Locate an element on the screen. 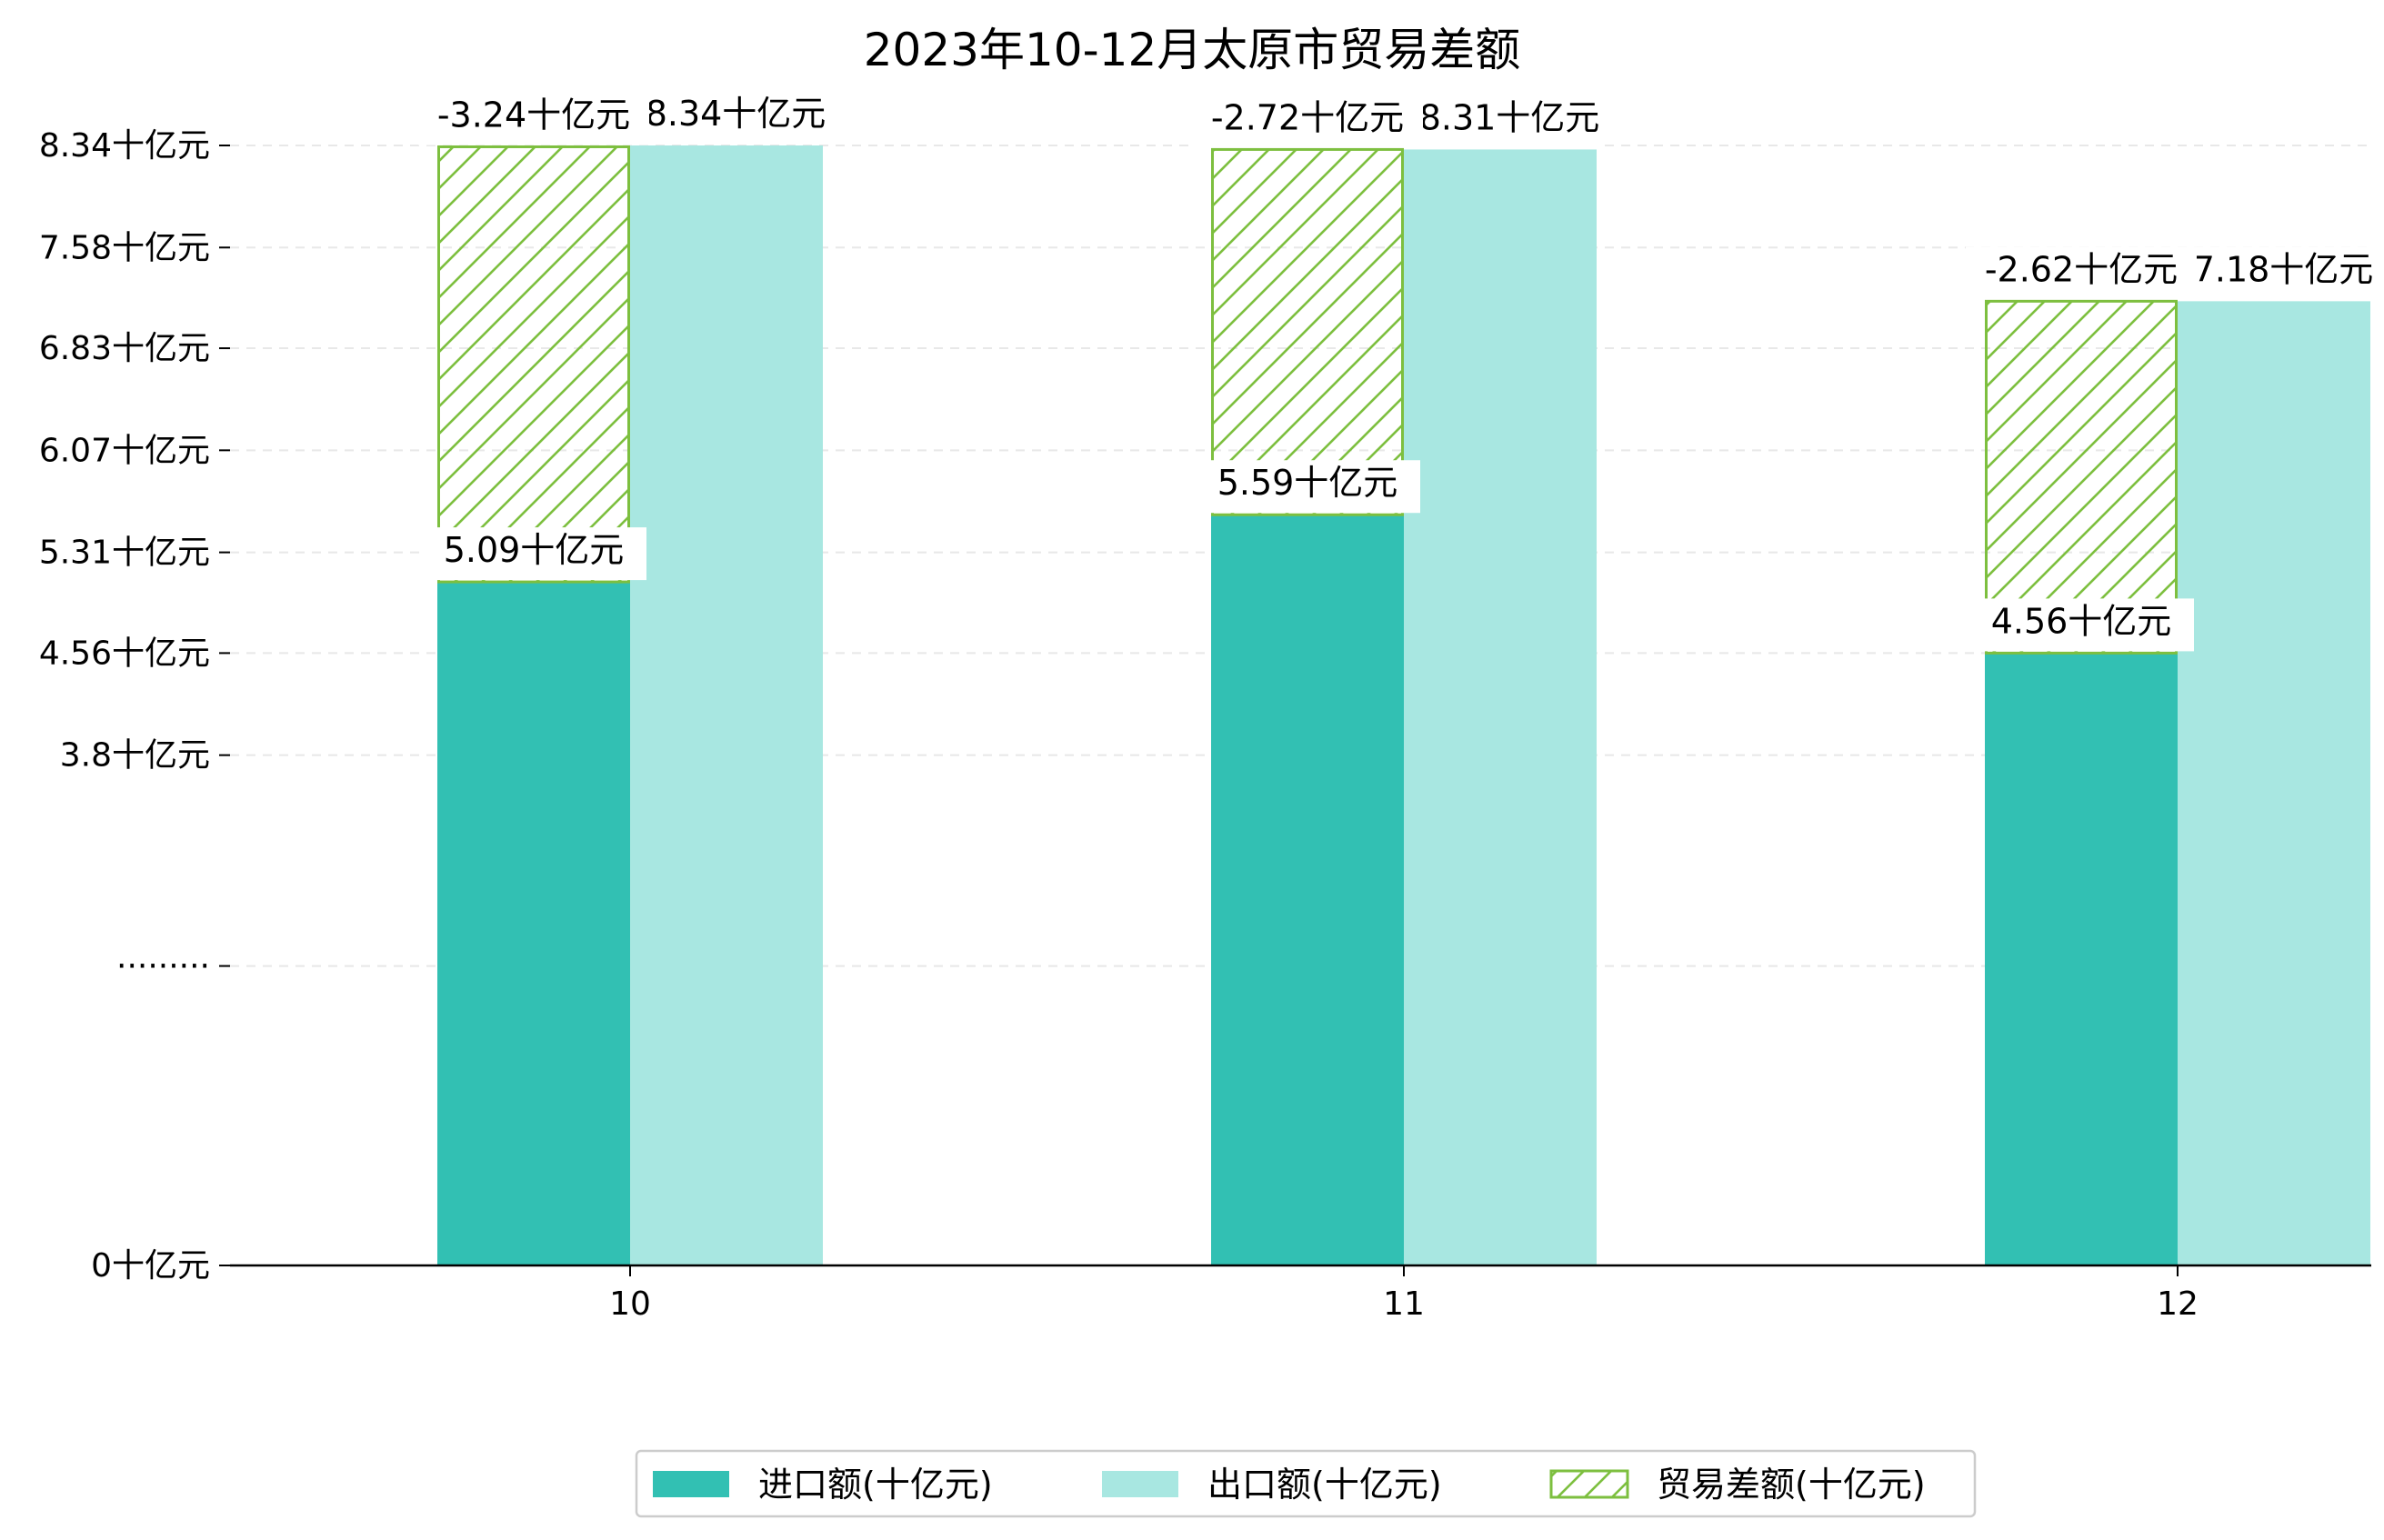 Image resolution: width=2384 pixels, height=1540 pixels. data-label: -2.62十亿元 is located at coordinates (2081, 273).